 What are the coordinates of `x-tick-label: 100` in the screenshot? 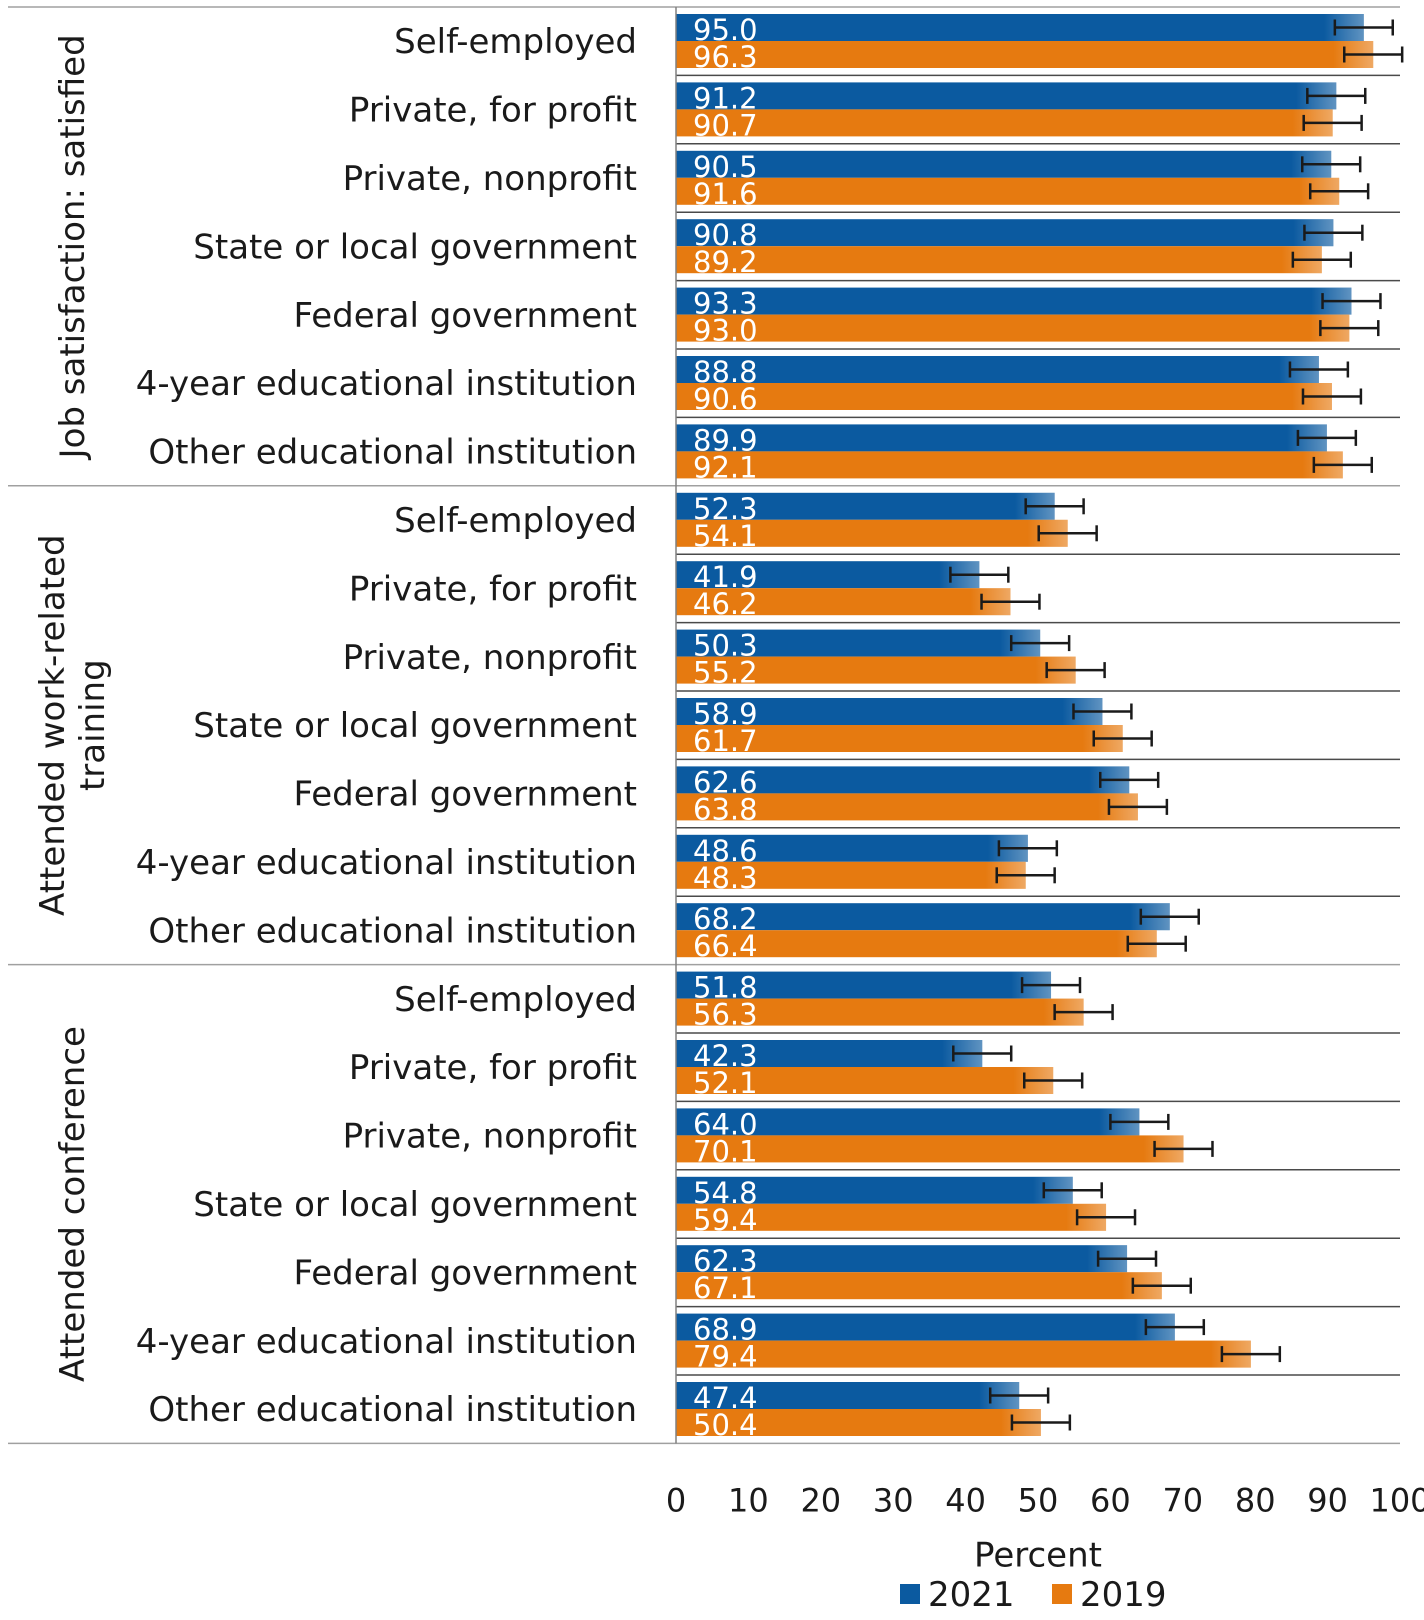 It's located at (1396, 1500).